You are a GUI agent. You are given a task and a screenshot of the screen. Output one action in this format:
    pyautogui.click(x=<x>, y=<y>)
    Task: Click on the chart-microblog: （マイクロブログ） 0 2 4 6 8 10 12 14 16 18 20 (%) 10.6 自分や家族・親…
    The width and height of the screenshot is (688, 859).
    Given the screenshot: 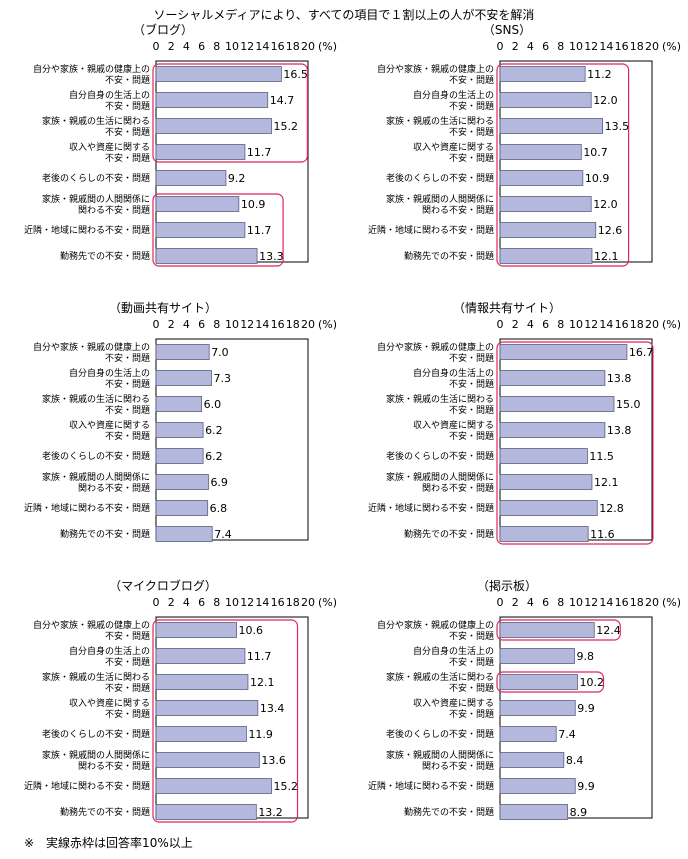 What is the action you would take?
    pyautogui.click(x=180, y=700)
    